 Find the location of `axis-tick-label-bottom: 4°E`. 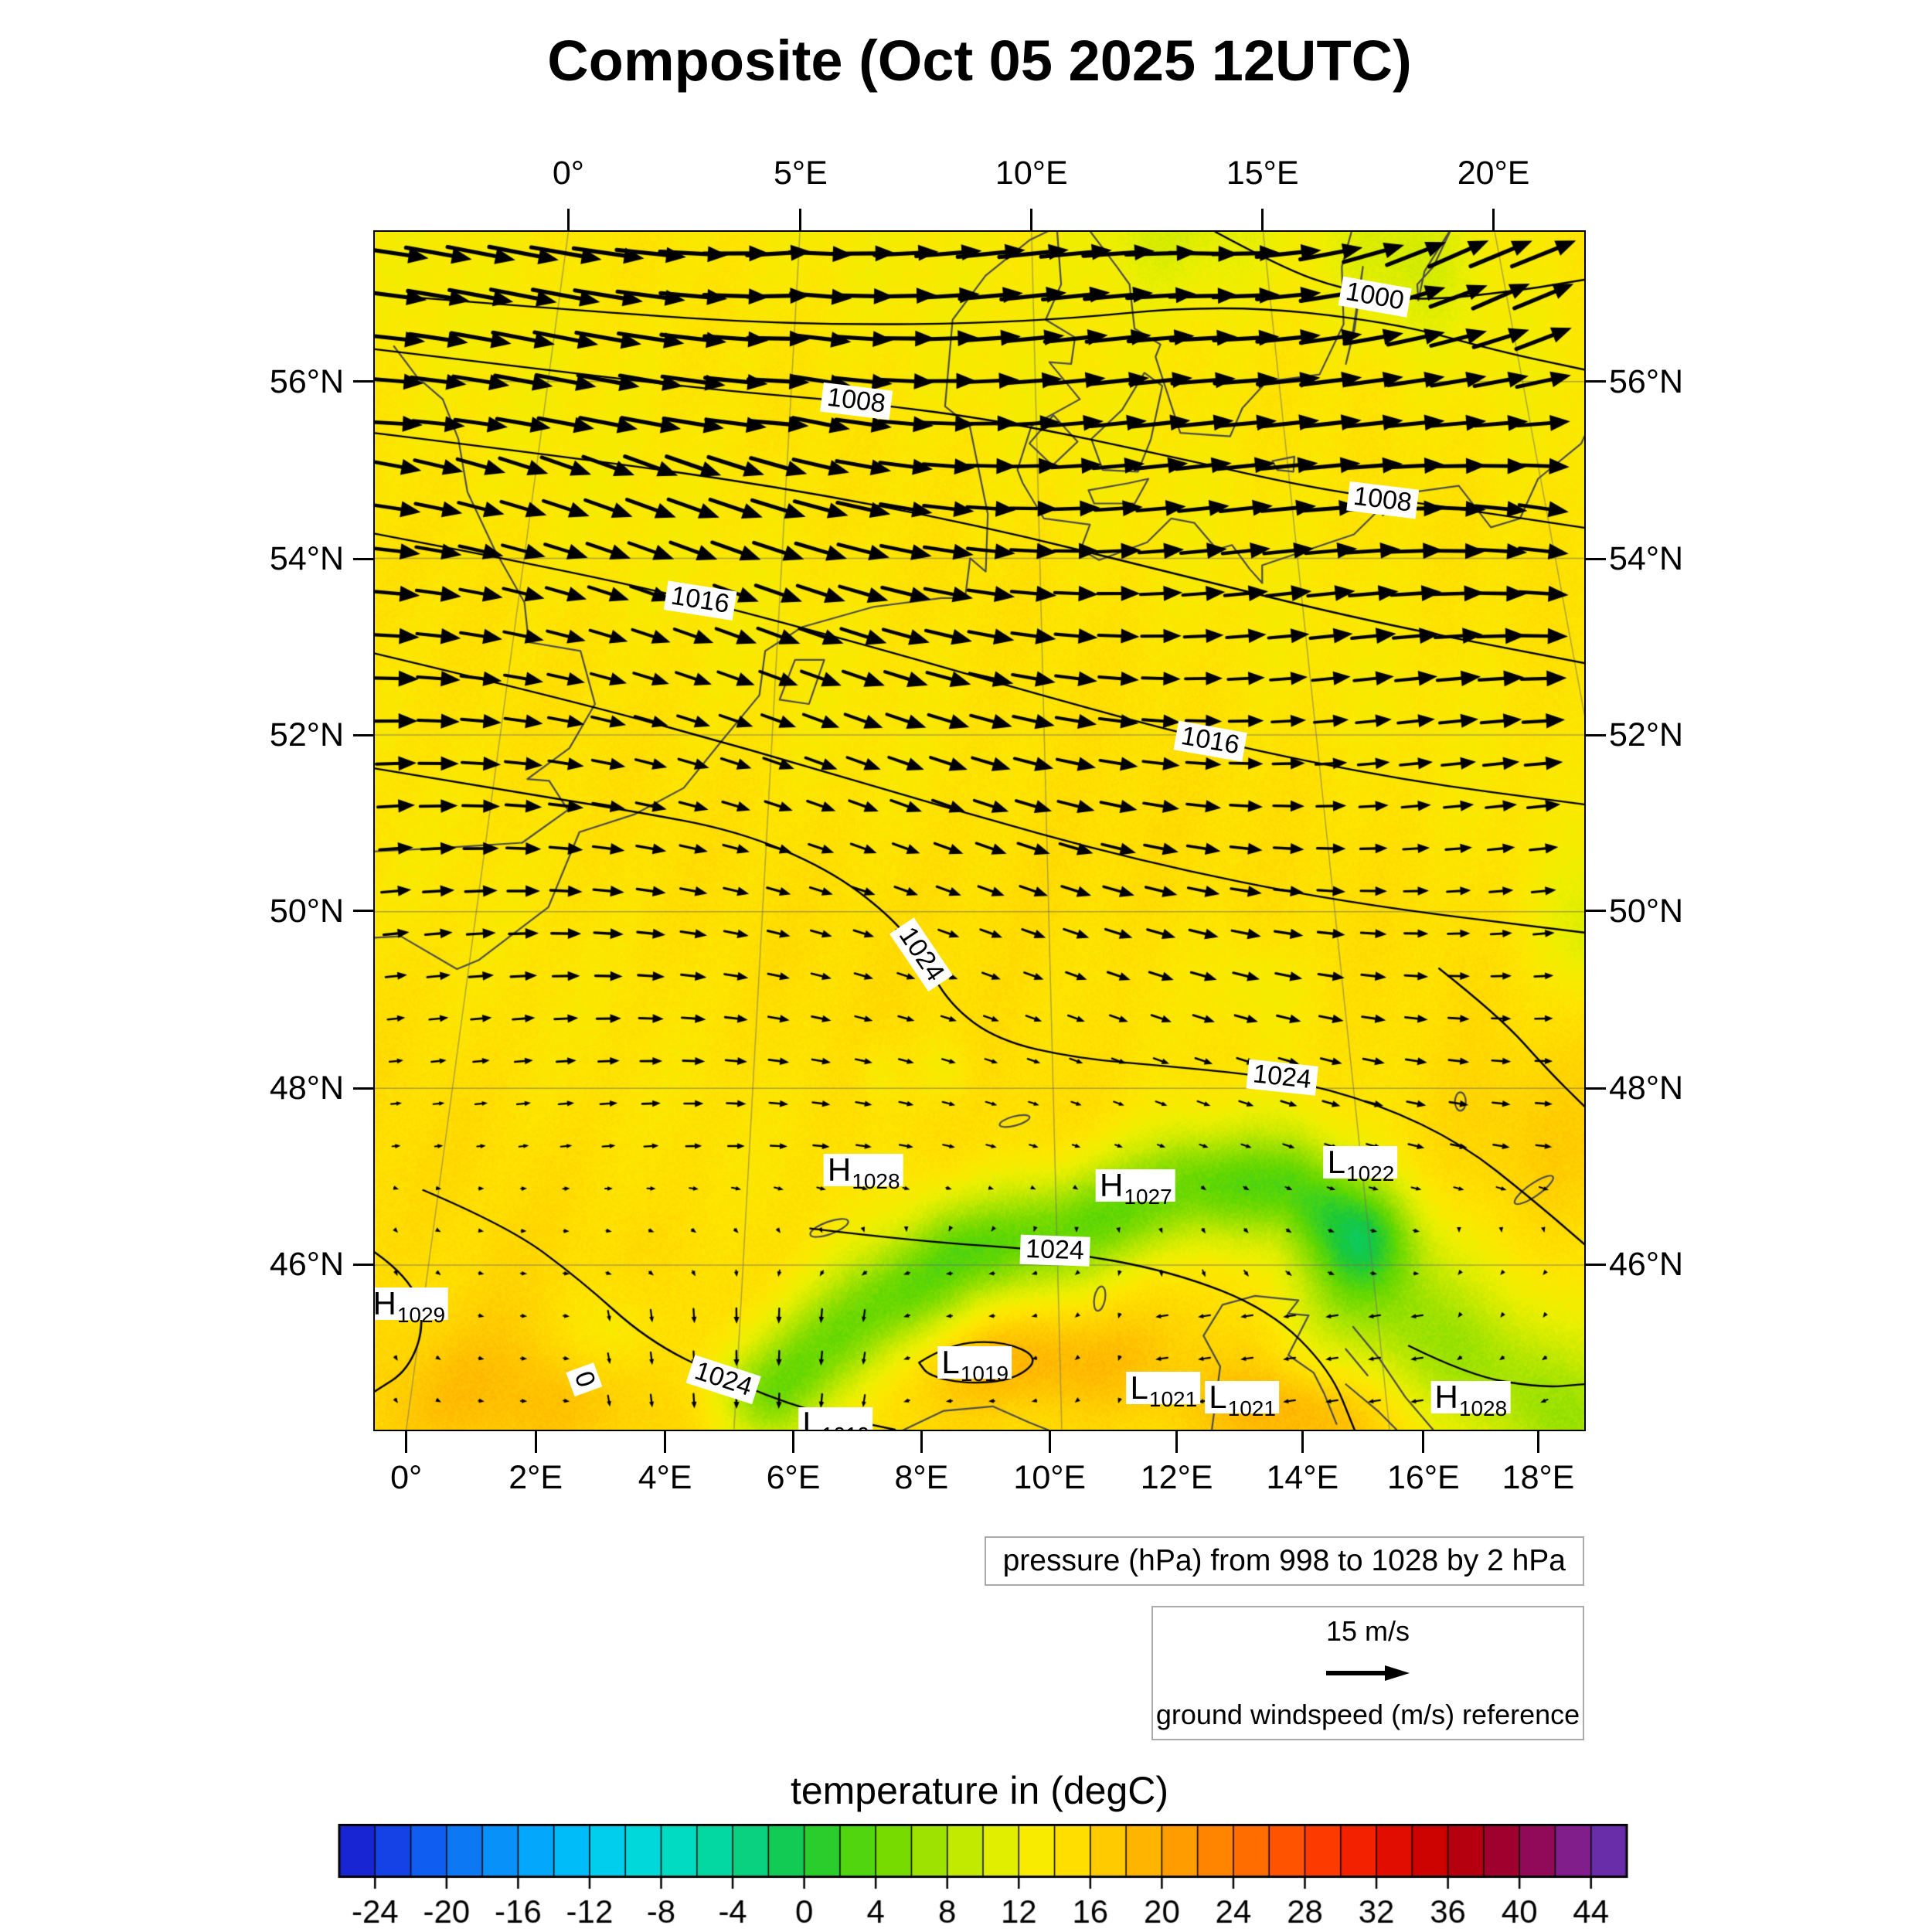

axis-tick-label-bottom: 4°E is located at coordinates (665, 1477).